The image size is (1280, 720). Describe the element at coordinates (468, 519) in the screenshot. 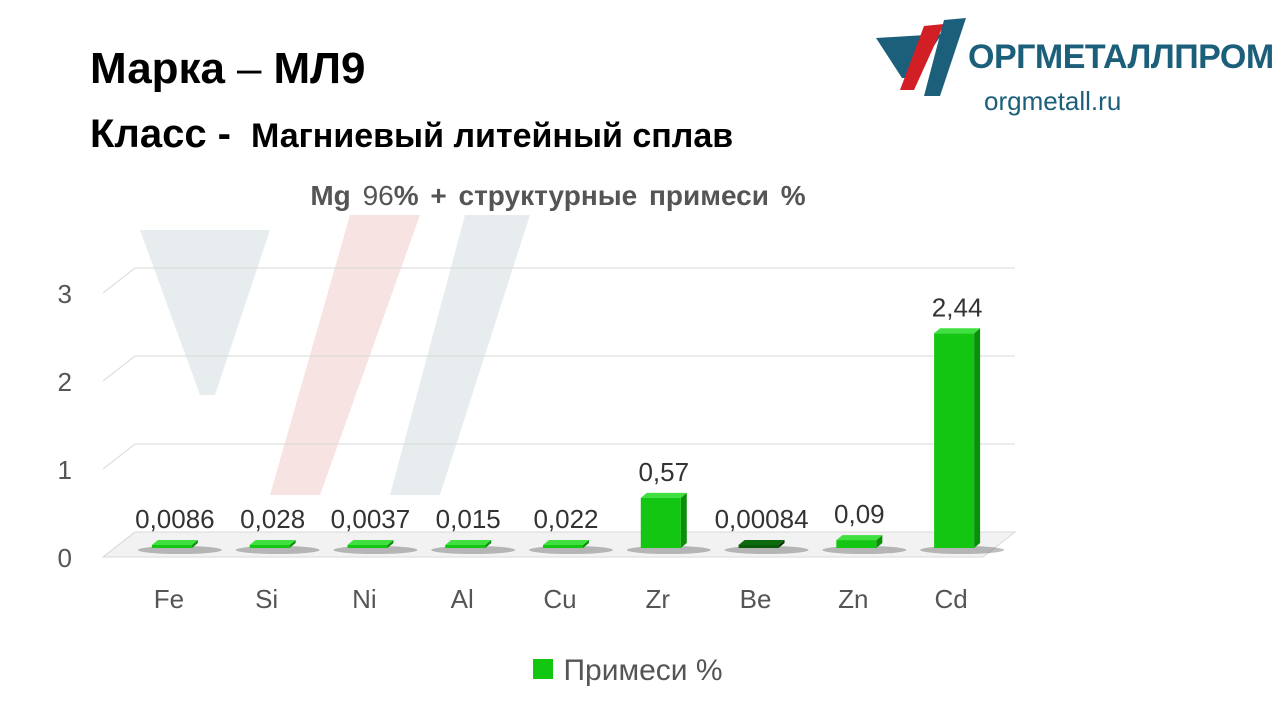

I see `data-label: 0,015` at that location.